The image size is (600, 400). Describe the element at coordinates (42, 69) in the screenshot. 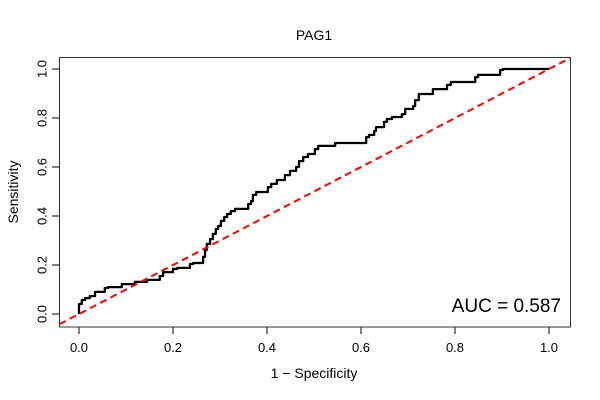

I see `y-tick-label: 1.0` at that location.